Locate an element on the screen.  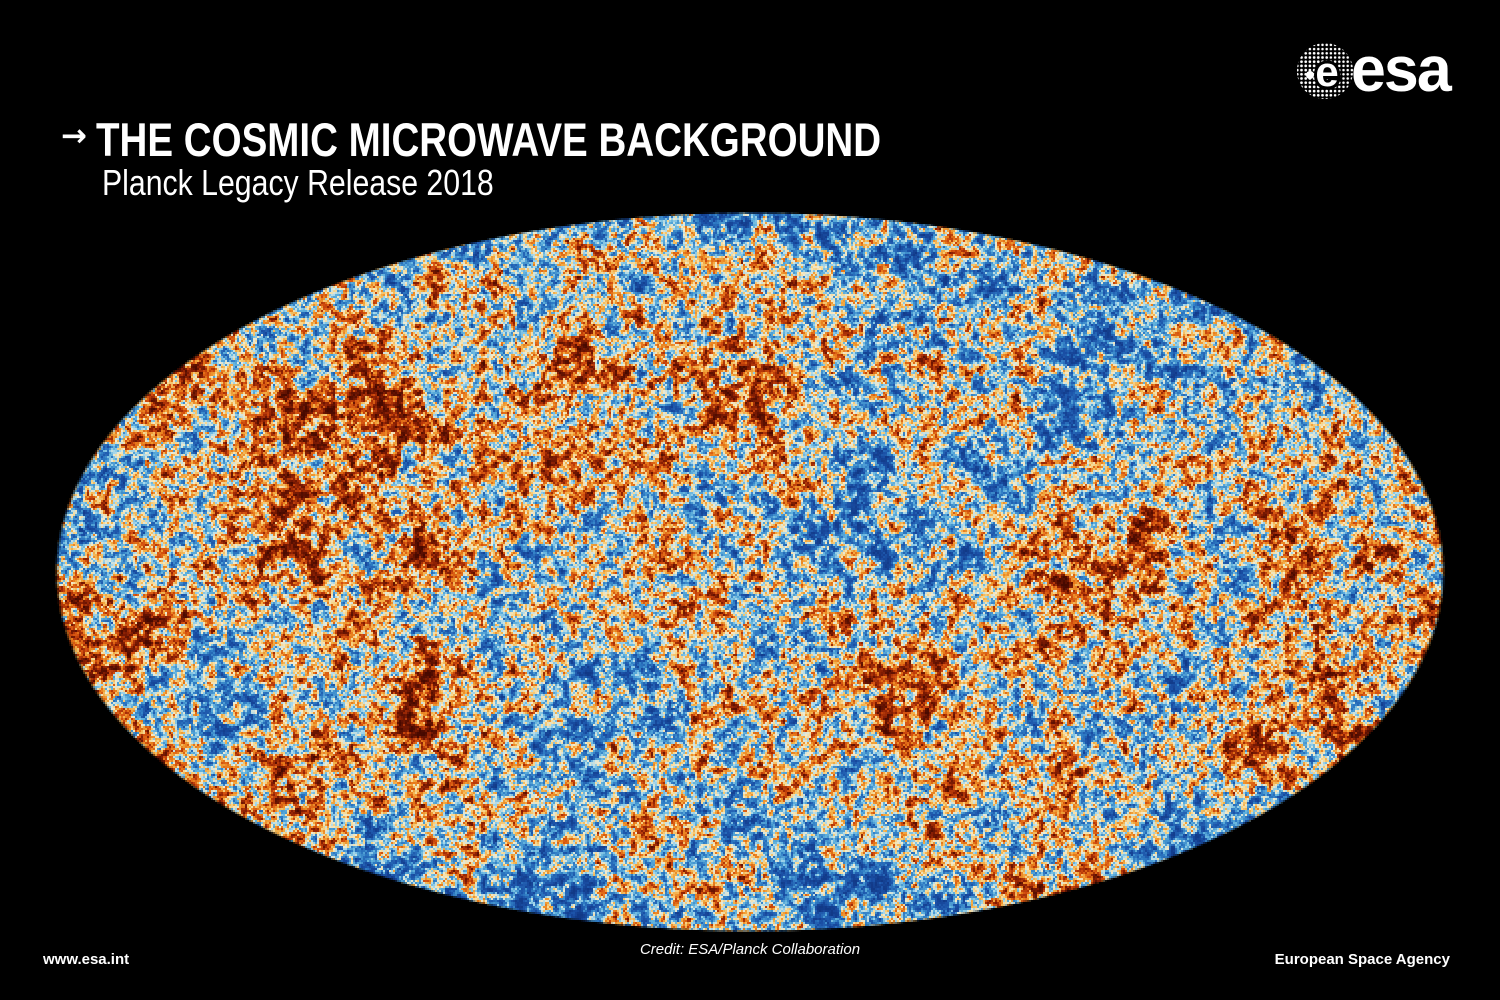
credit-text: Credit: ESA/Planck Collaboration is located at coordinates (750, 949).